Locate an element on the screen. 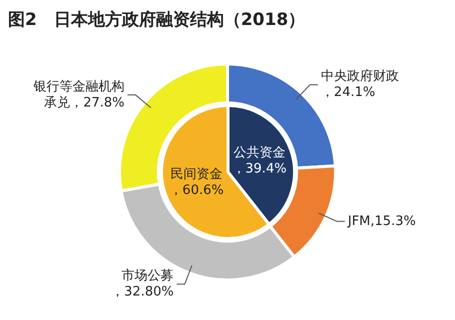 Image resolution: width=455 pixels, height=320 pixels. slice-label: 中央政府财政 is located at coordinates (359, 76).